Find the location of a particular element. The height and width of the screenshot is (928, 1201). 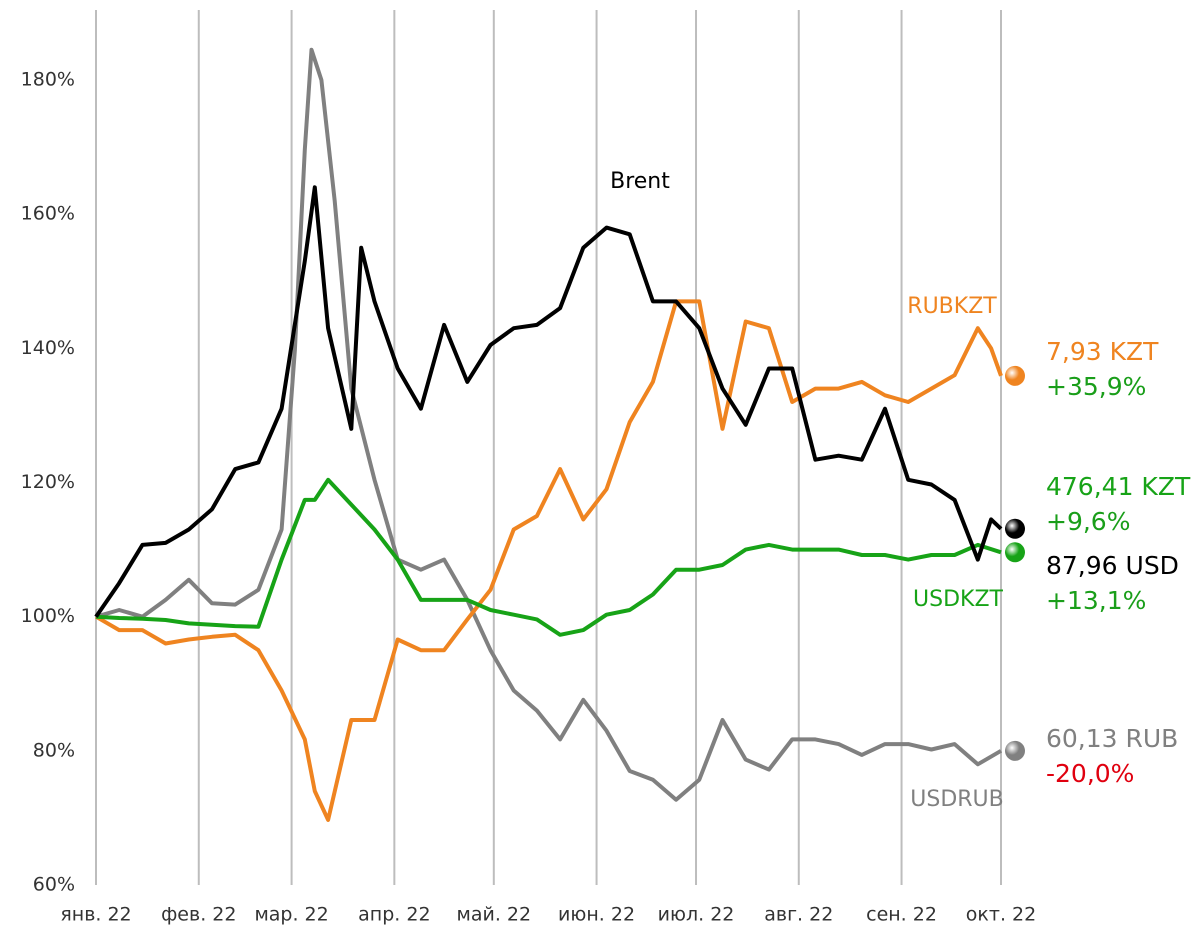

x-tick-label: июл. 22 is located at coordinates (696, 915).